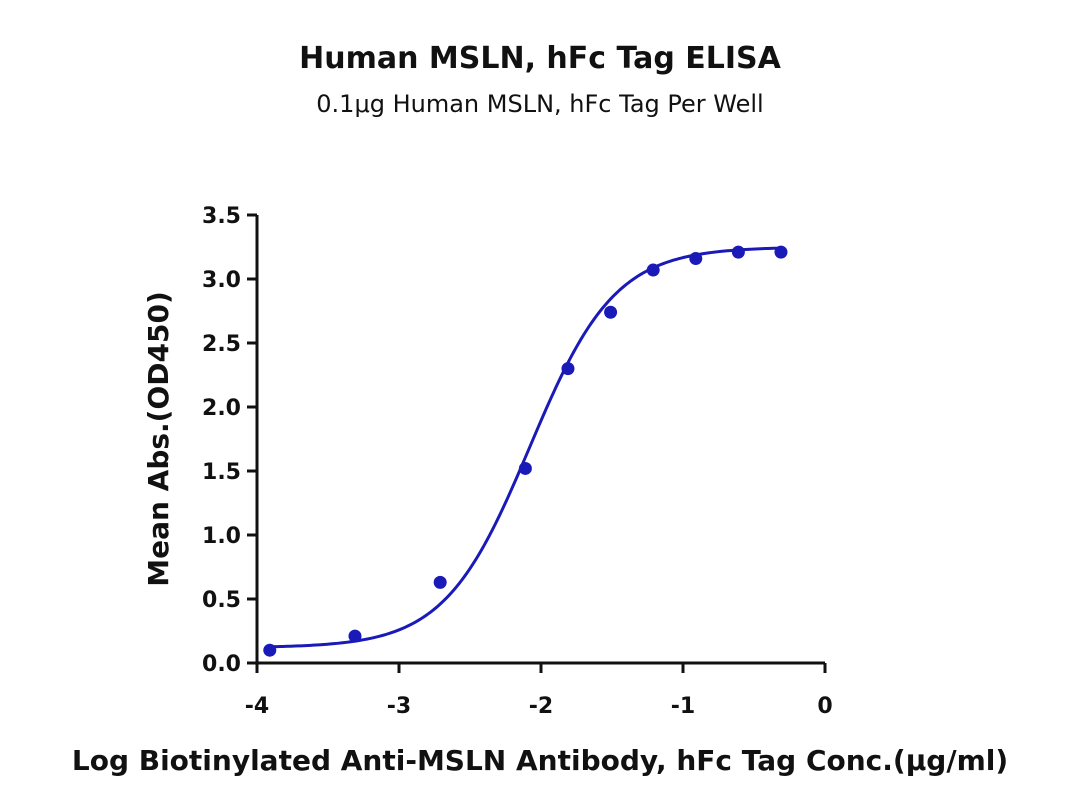 Image resolution: width=1080 pixels, height=812 pixels. I want to click on chart-subtitle: 0.1μg Human MSLN, hFc Tag Per Well, so click(539, 104).